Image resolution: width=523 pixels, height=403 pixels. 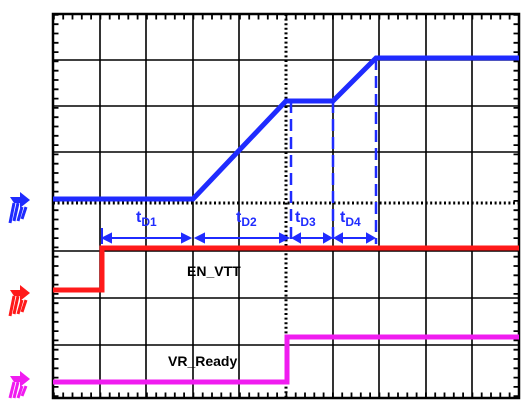 What do you see at coordinates (146, 219) in the screenshot?
I see `label-td1: tD1` at bounding box center [146, 219].